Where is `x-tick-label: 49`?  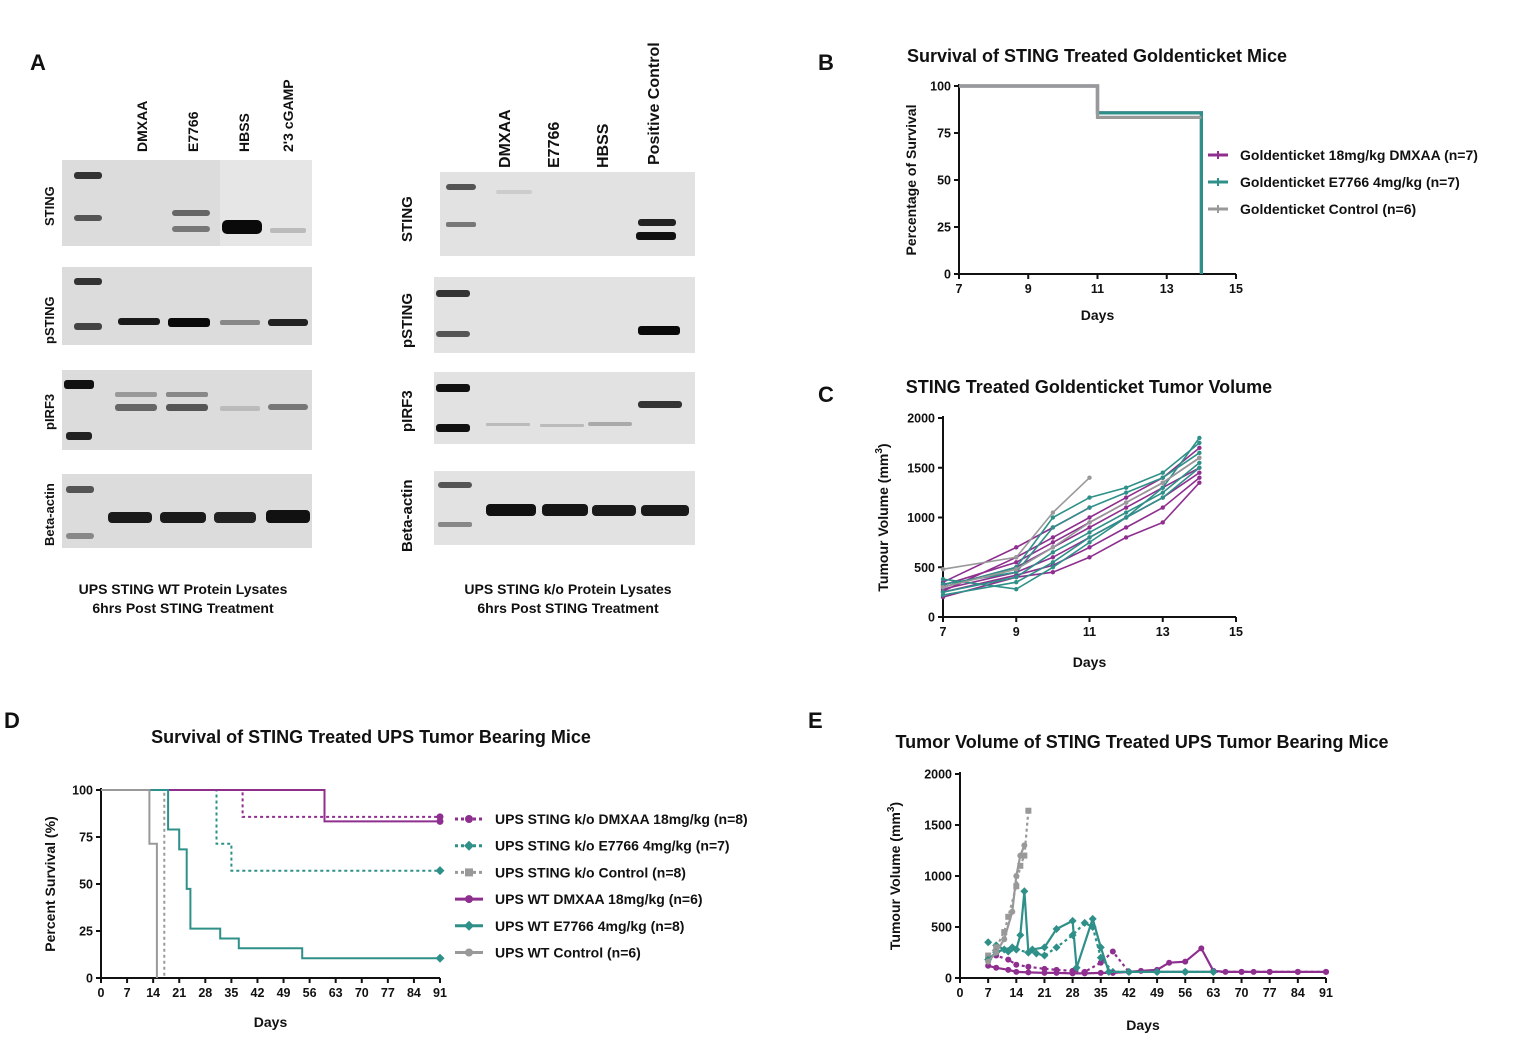 x-tick-label: 49 is located at coordinates (1157, 993).